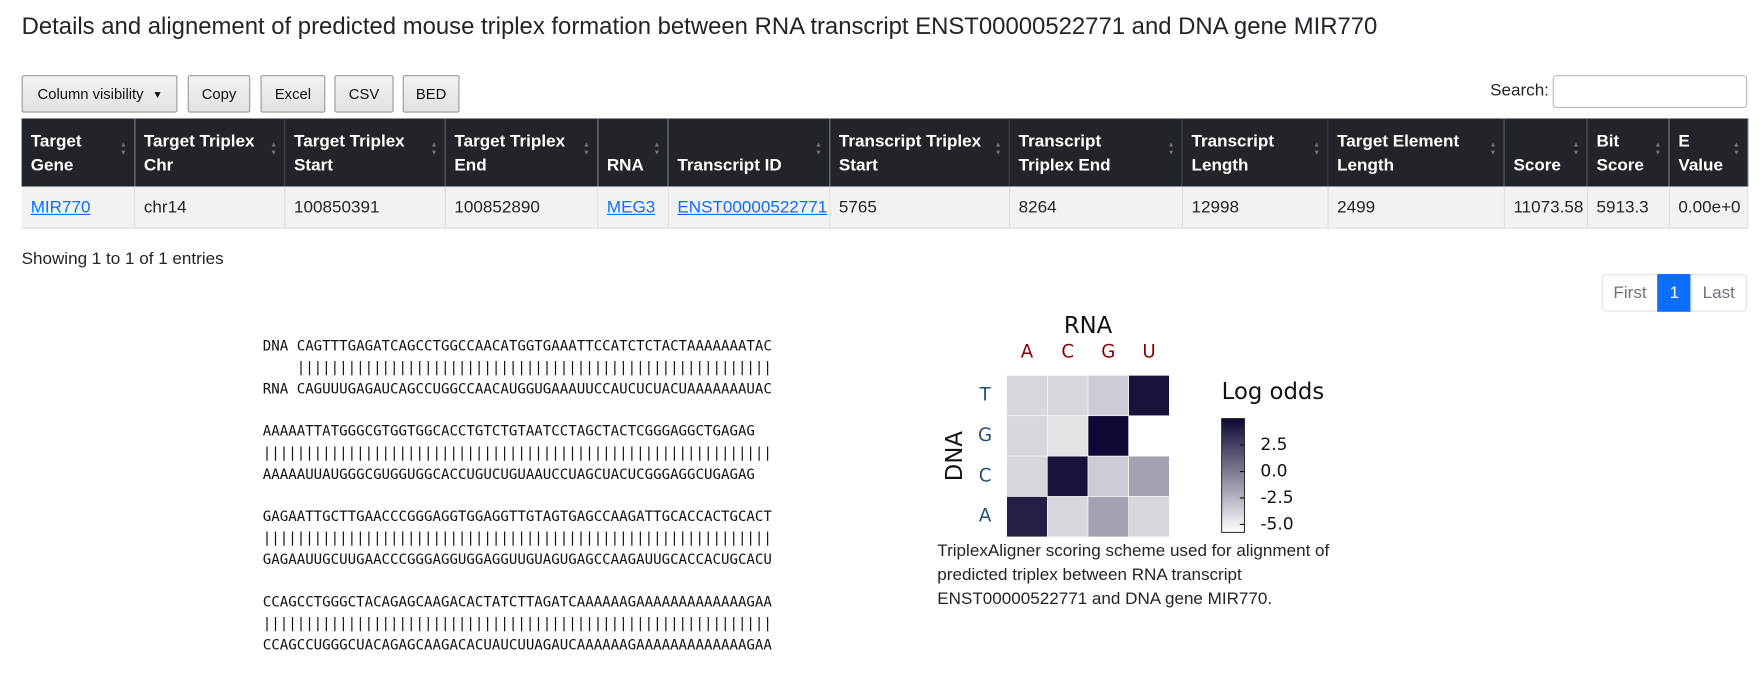  Describe the element at coordinates (293, 94) in the screenshot. I see `toolbar-button: Excel` at that location.